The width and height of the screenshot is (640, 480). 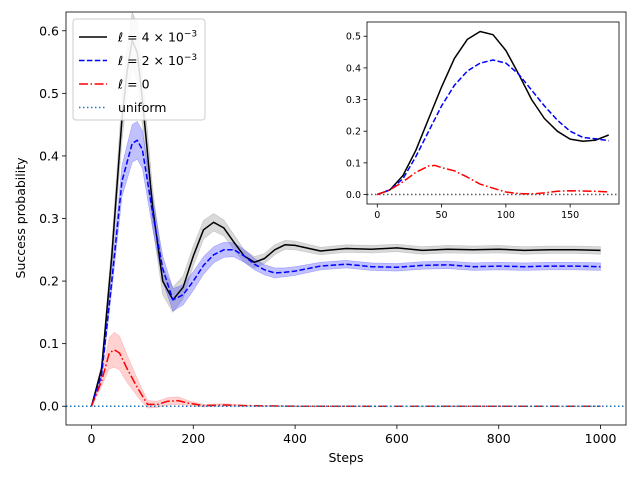 I want to click on x-tick-label-200: 200, so click(x=193, y=438).